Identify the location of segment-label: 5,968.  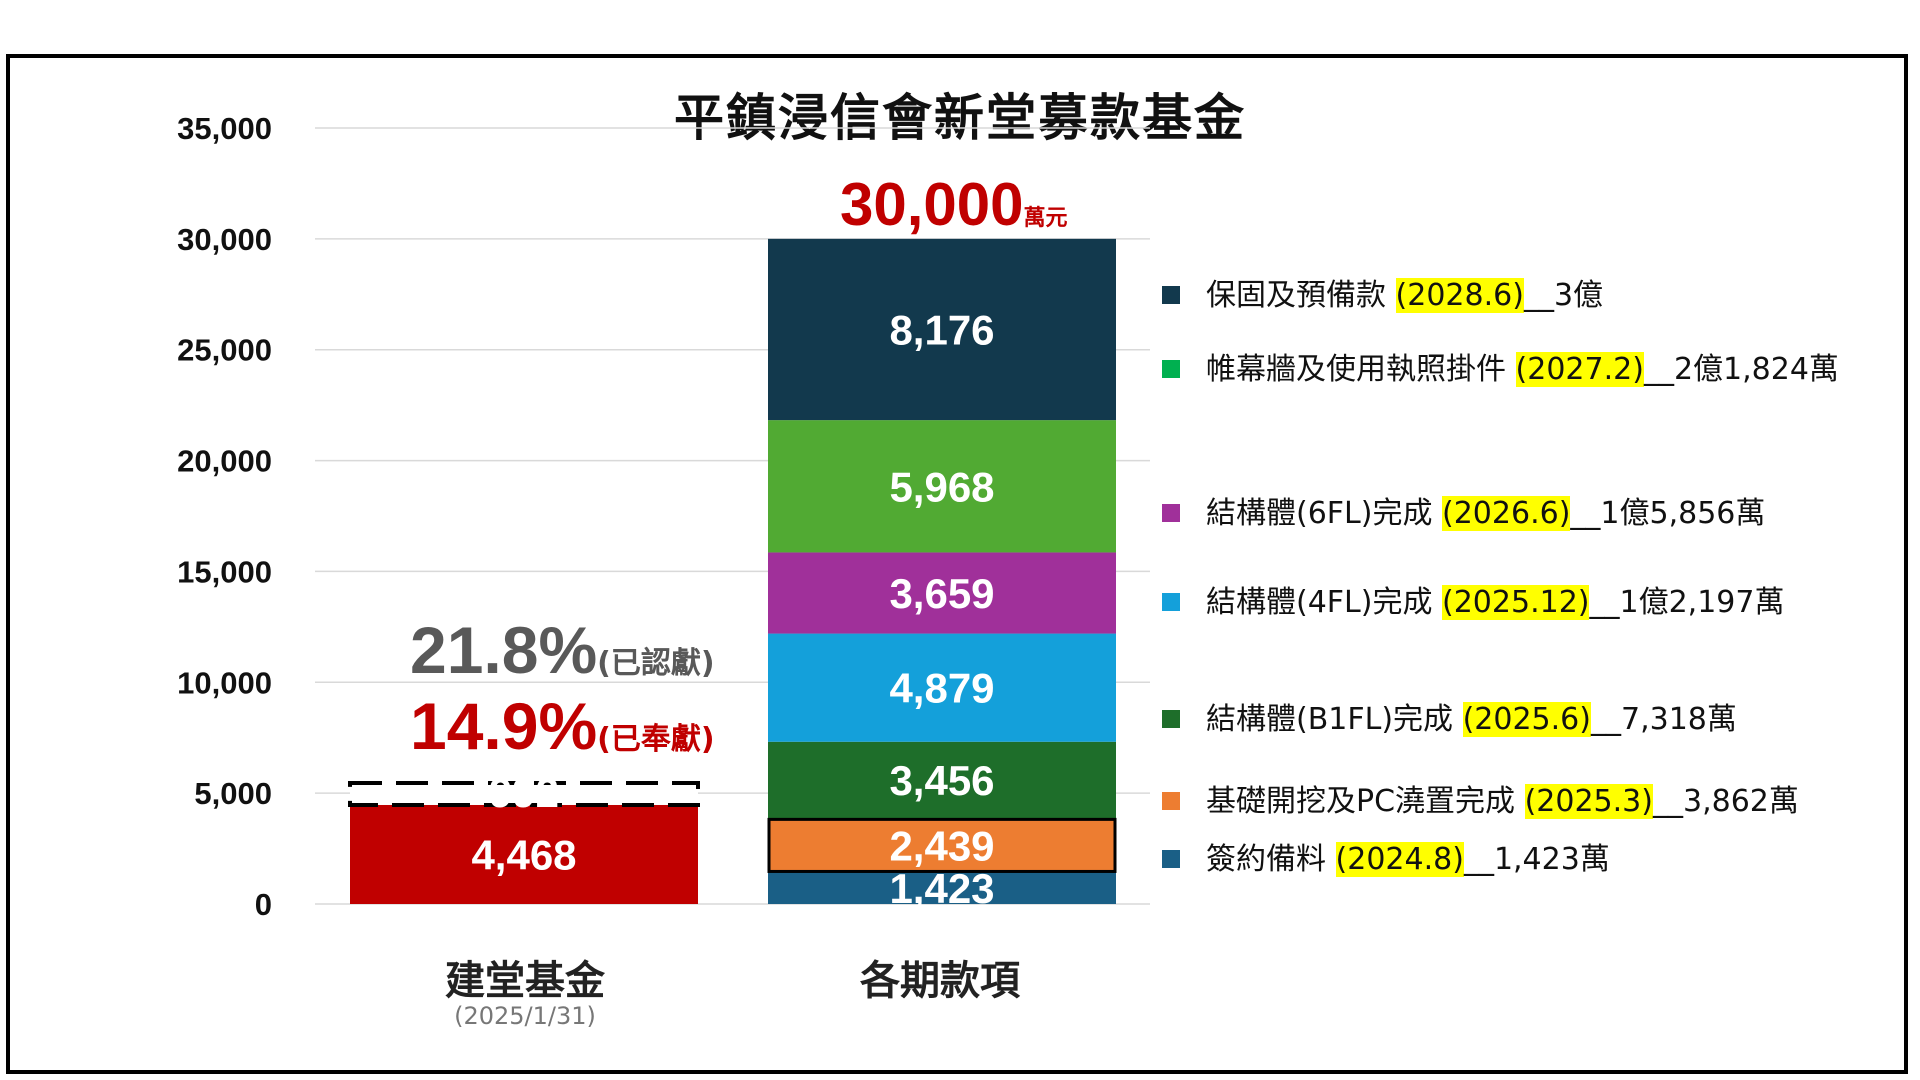
(941, 486).